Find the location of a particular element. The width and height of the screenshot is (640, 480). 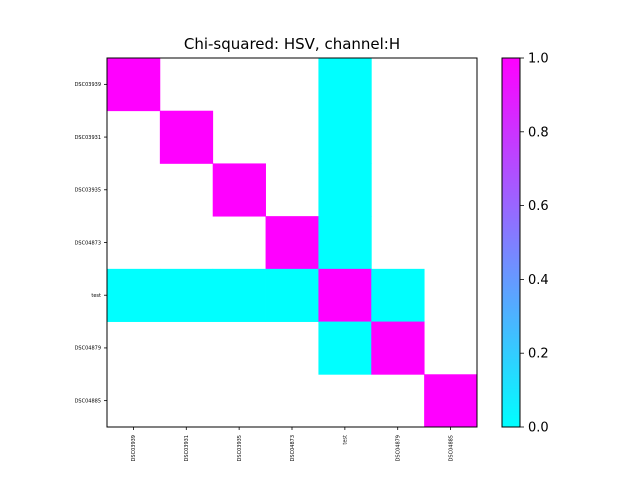

x-tick-label: DSC03935 is located at coordinates (240, 448).